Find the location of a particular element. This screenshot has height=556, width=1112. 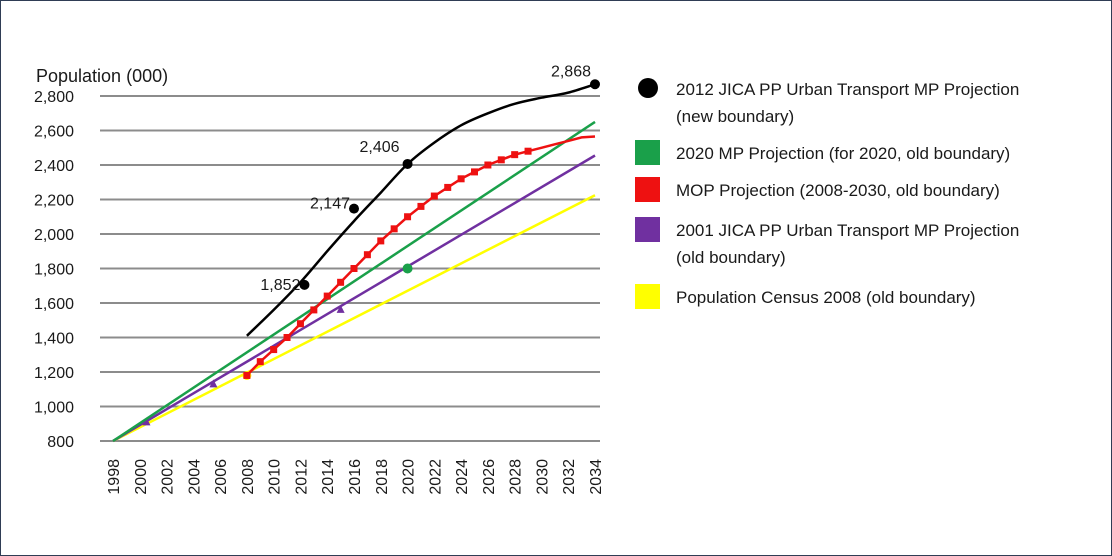

mop-marker-2026 is located at coordinates (488, 165).